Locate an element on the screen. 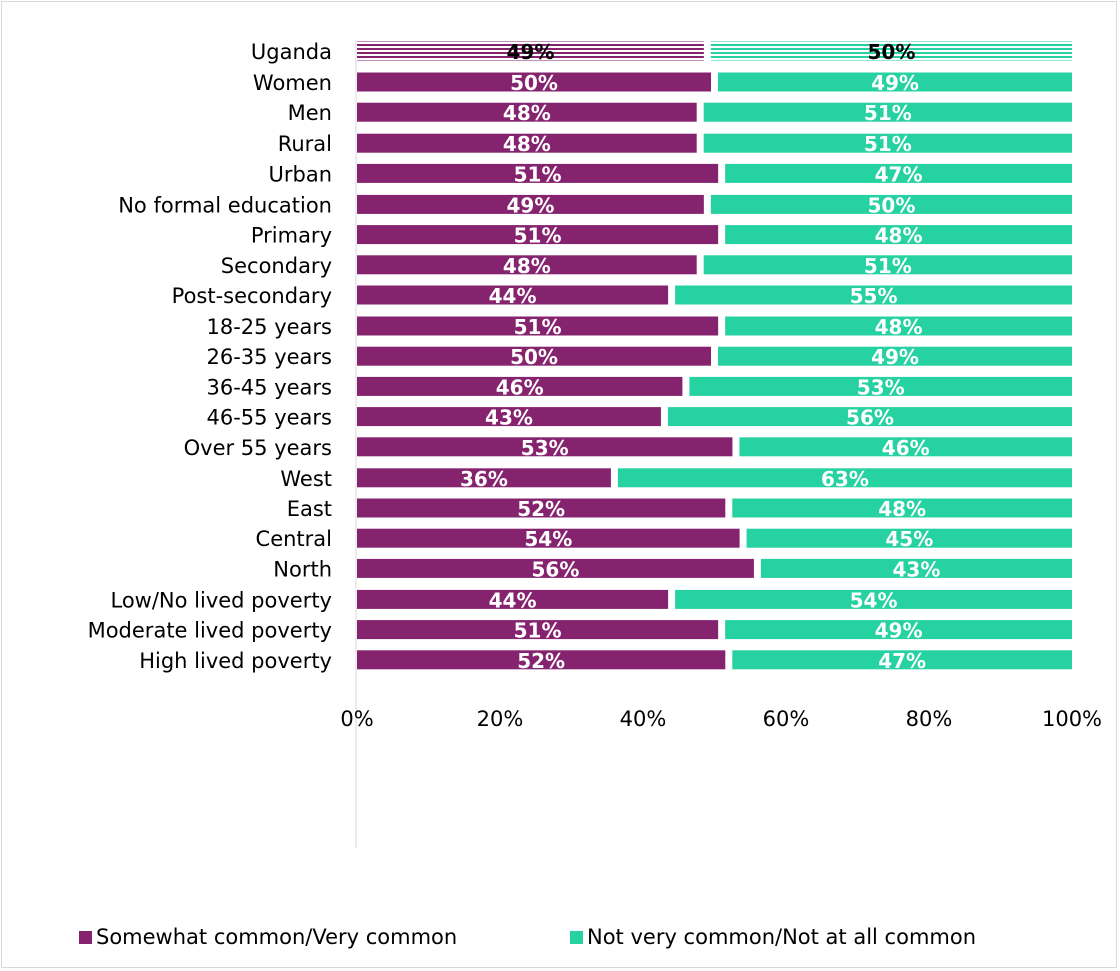 This screenshot has height=971, width=1120. data-label-post-secondary-common: 44% is located at coordinates (513, 296).